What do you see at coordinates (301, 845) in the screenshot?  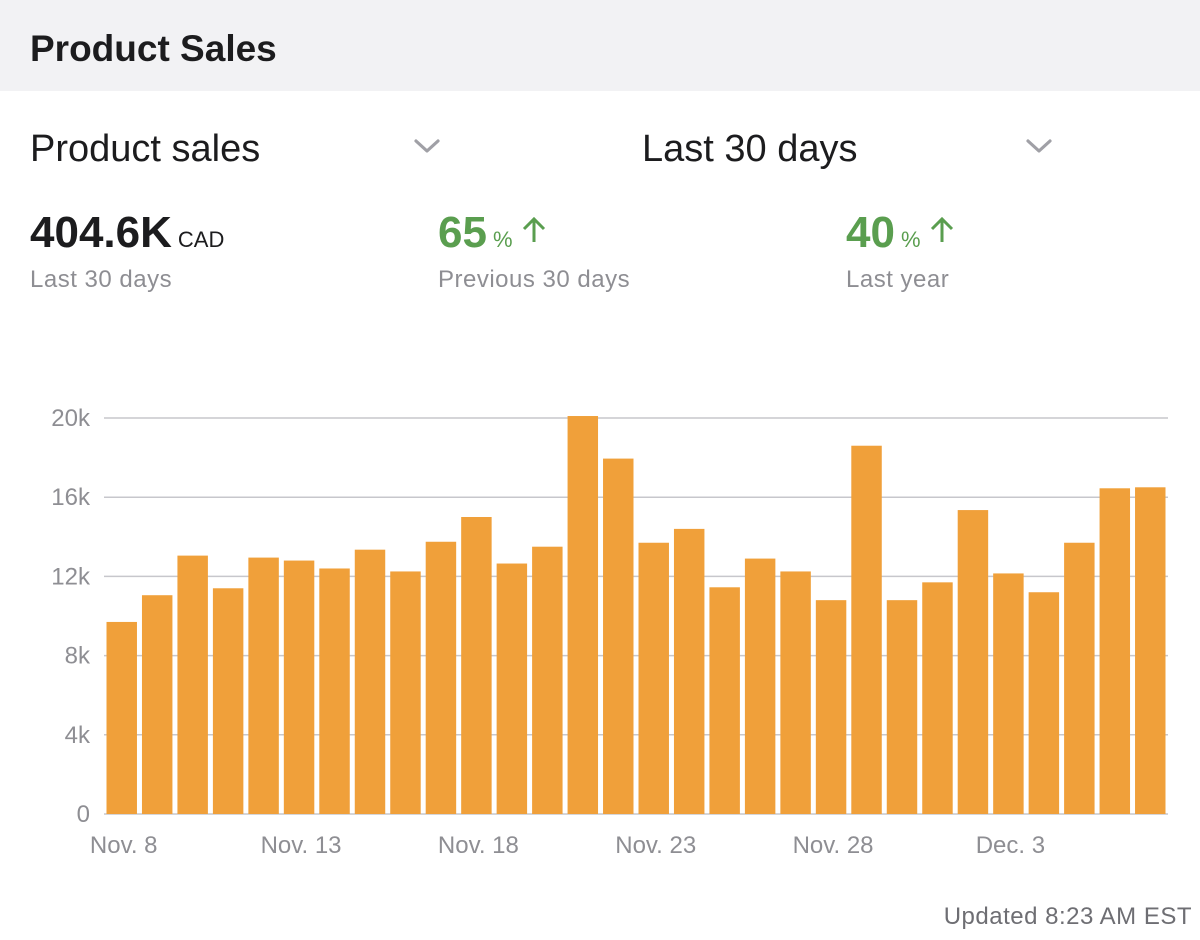 I see `x-tick-label: Nov. 13` at bounding box center [301, 845].